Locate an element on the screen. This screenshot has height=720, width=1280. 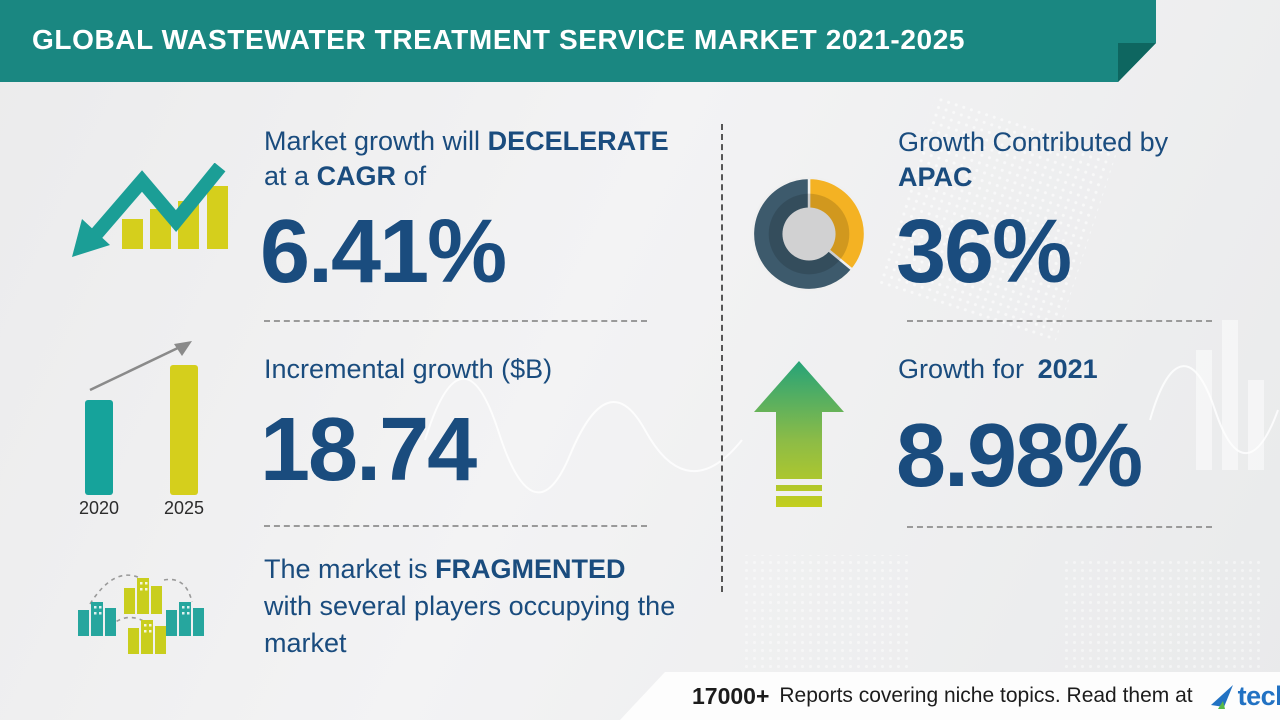
cagr-decelerate-label: DECELERATE is located at coordinates (578, 141).